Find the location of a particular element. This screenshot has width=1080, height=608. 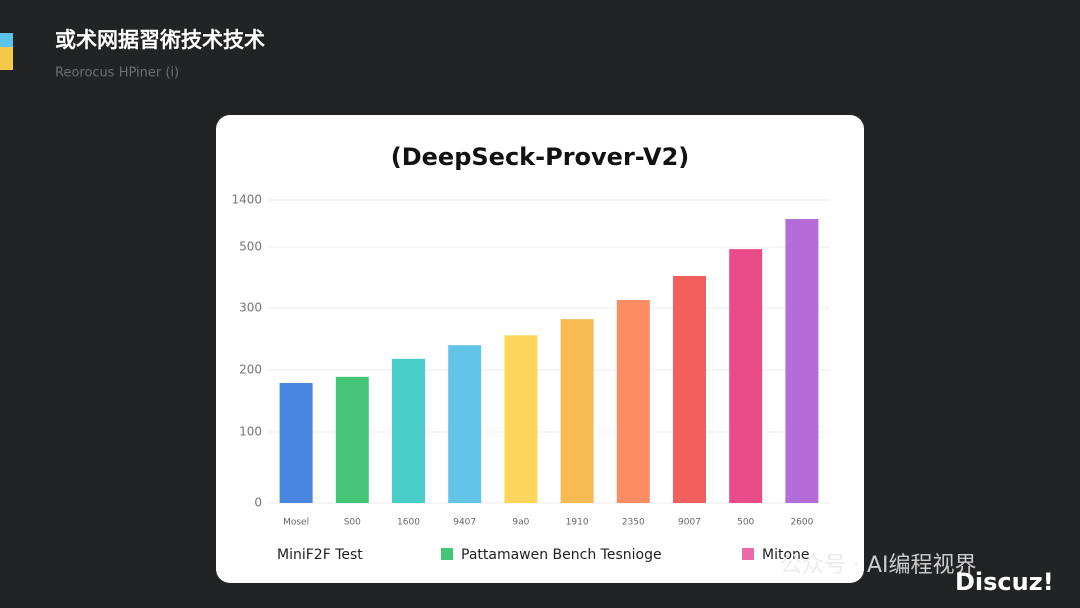

y-tick-label: 1400 is located at coordinates (246, 200).